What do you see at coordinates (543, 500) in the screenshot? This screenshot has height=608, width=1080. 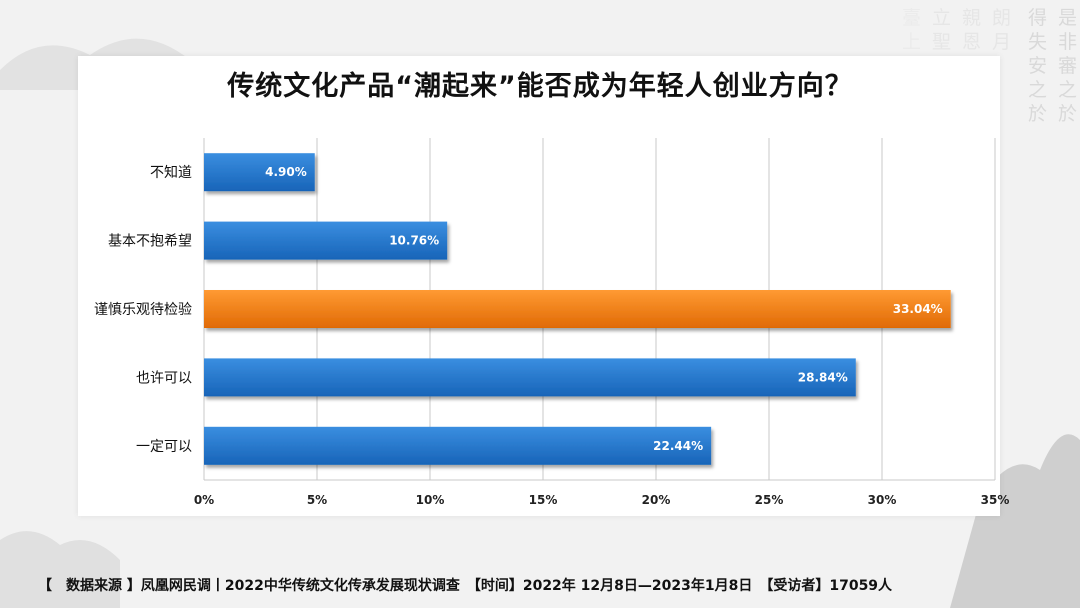 I see `x-tick-label: 15%` at bounding box center [543, 500].